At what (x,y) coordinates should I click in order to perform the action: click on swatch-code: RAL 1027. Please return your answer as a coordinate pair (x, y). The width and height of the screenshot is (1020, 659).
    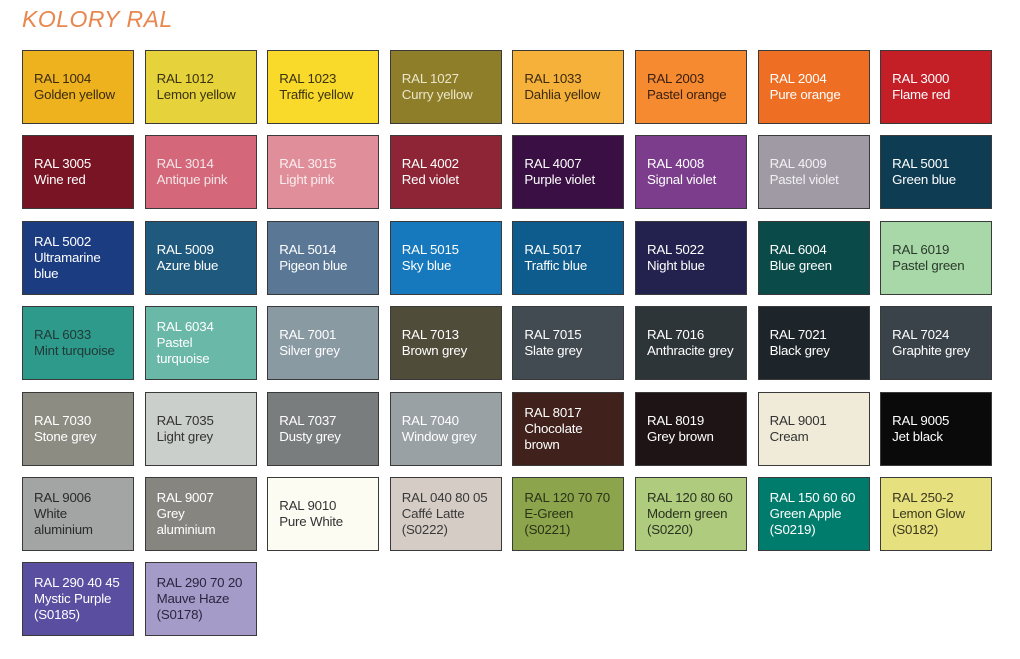
    Looking at the image, I should click on (430, 78).